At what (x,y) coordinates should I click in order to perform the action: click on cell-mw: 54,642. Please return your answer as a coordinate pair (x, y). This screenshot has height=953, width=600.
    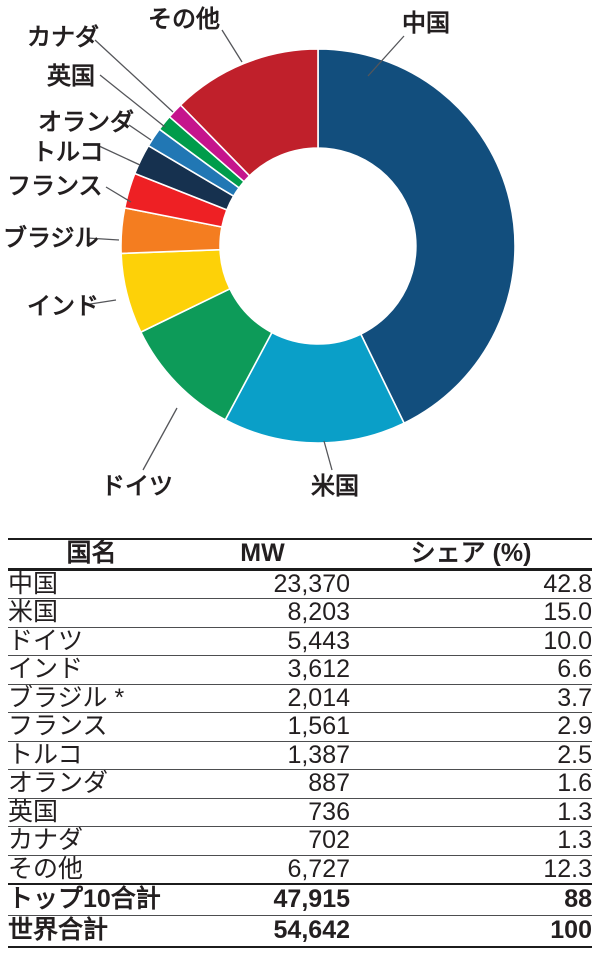
    Looking at the image, I should click on (311, 930).